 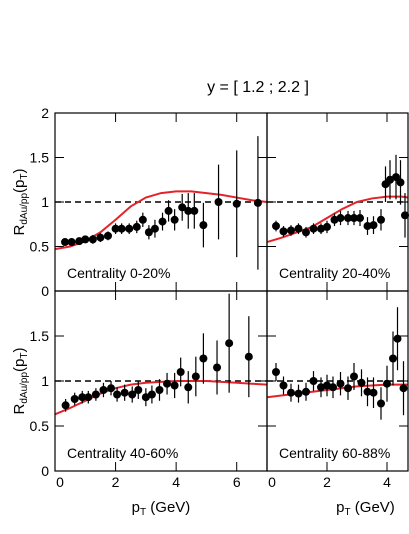 What do you see at coordinates (168, 507) in the screenshot?
I see `label-part: (GeV)` at bounding box center [168, 507].